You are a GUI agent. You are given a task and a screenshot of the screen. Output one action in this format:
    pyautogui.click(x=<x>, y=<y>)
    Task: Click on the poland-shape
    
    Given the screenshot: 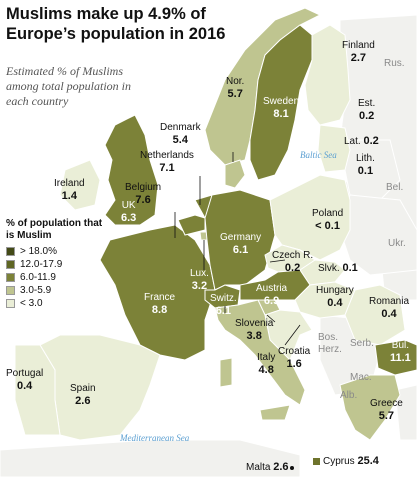 What is the action you would take?
    pyautogui.click(x=310, y=217)
    